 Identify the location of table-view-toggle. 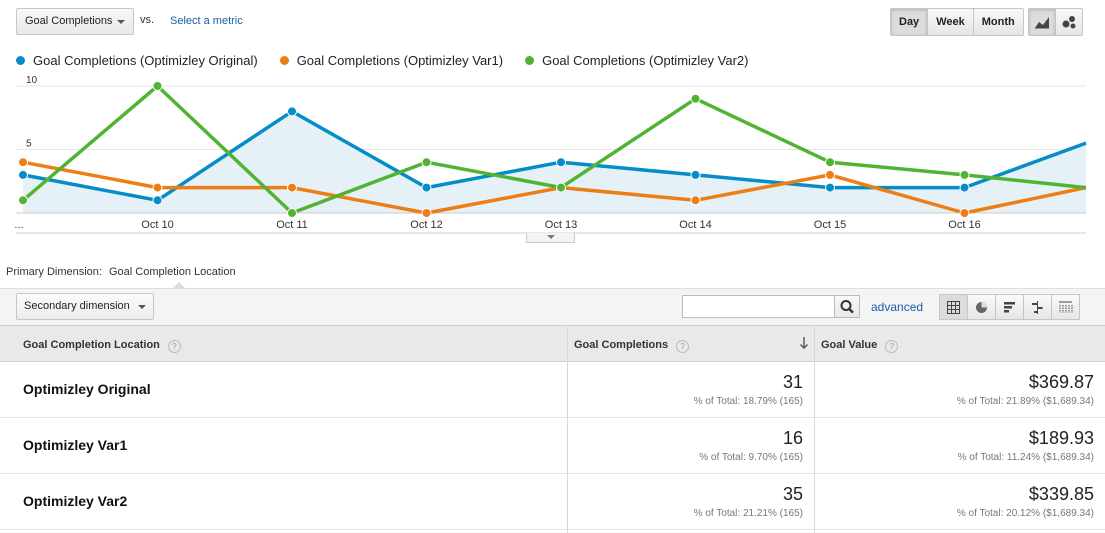
(1009, 307).